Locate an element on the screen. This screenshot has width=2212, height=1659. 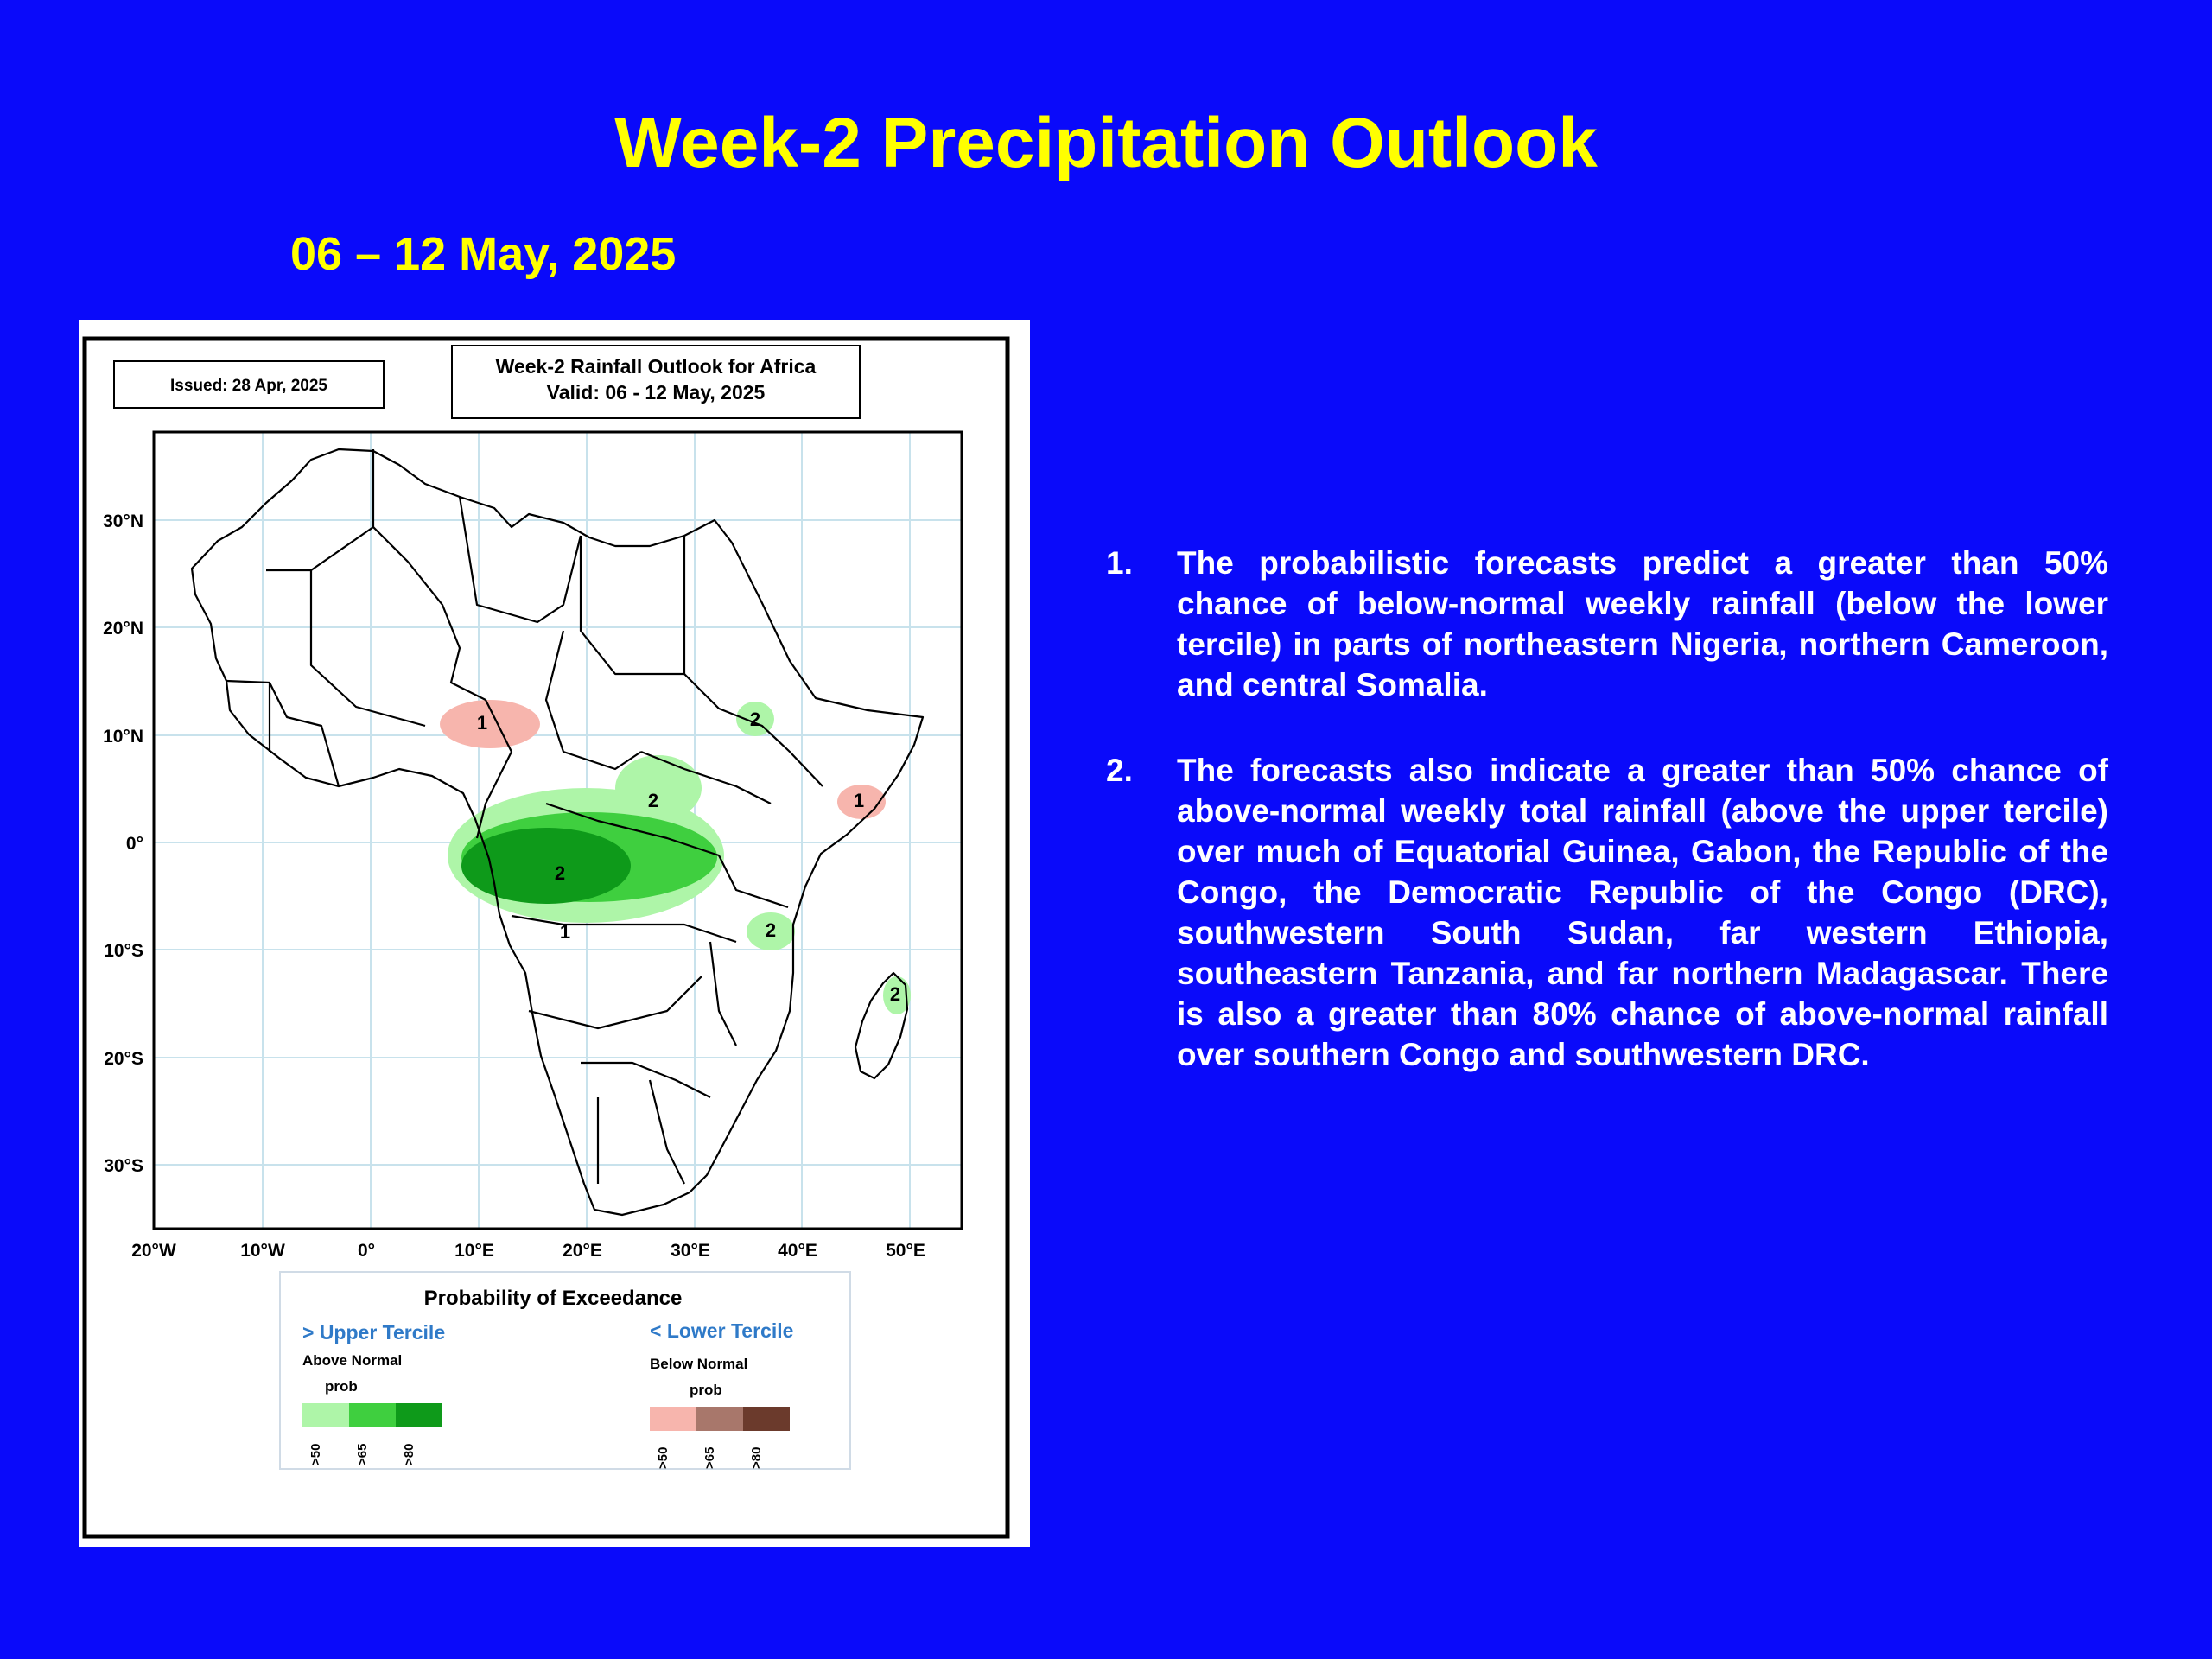
above-normal-areas is located at coordinates (679, 858).